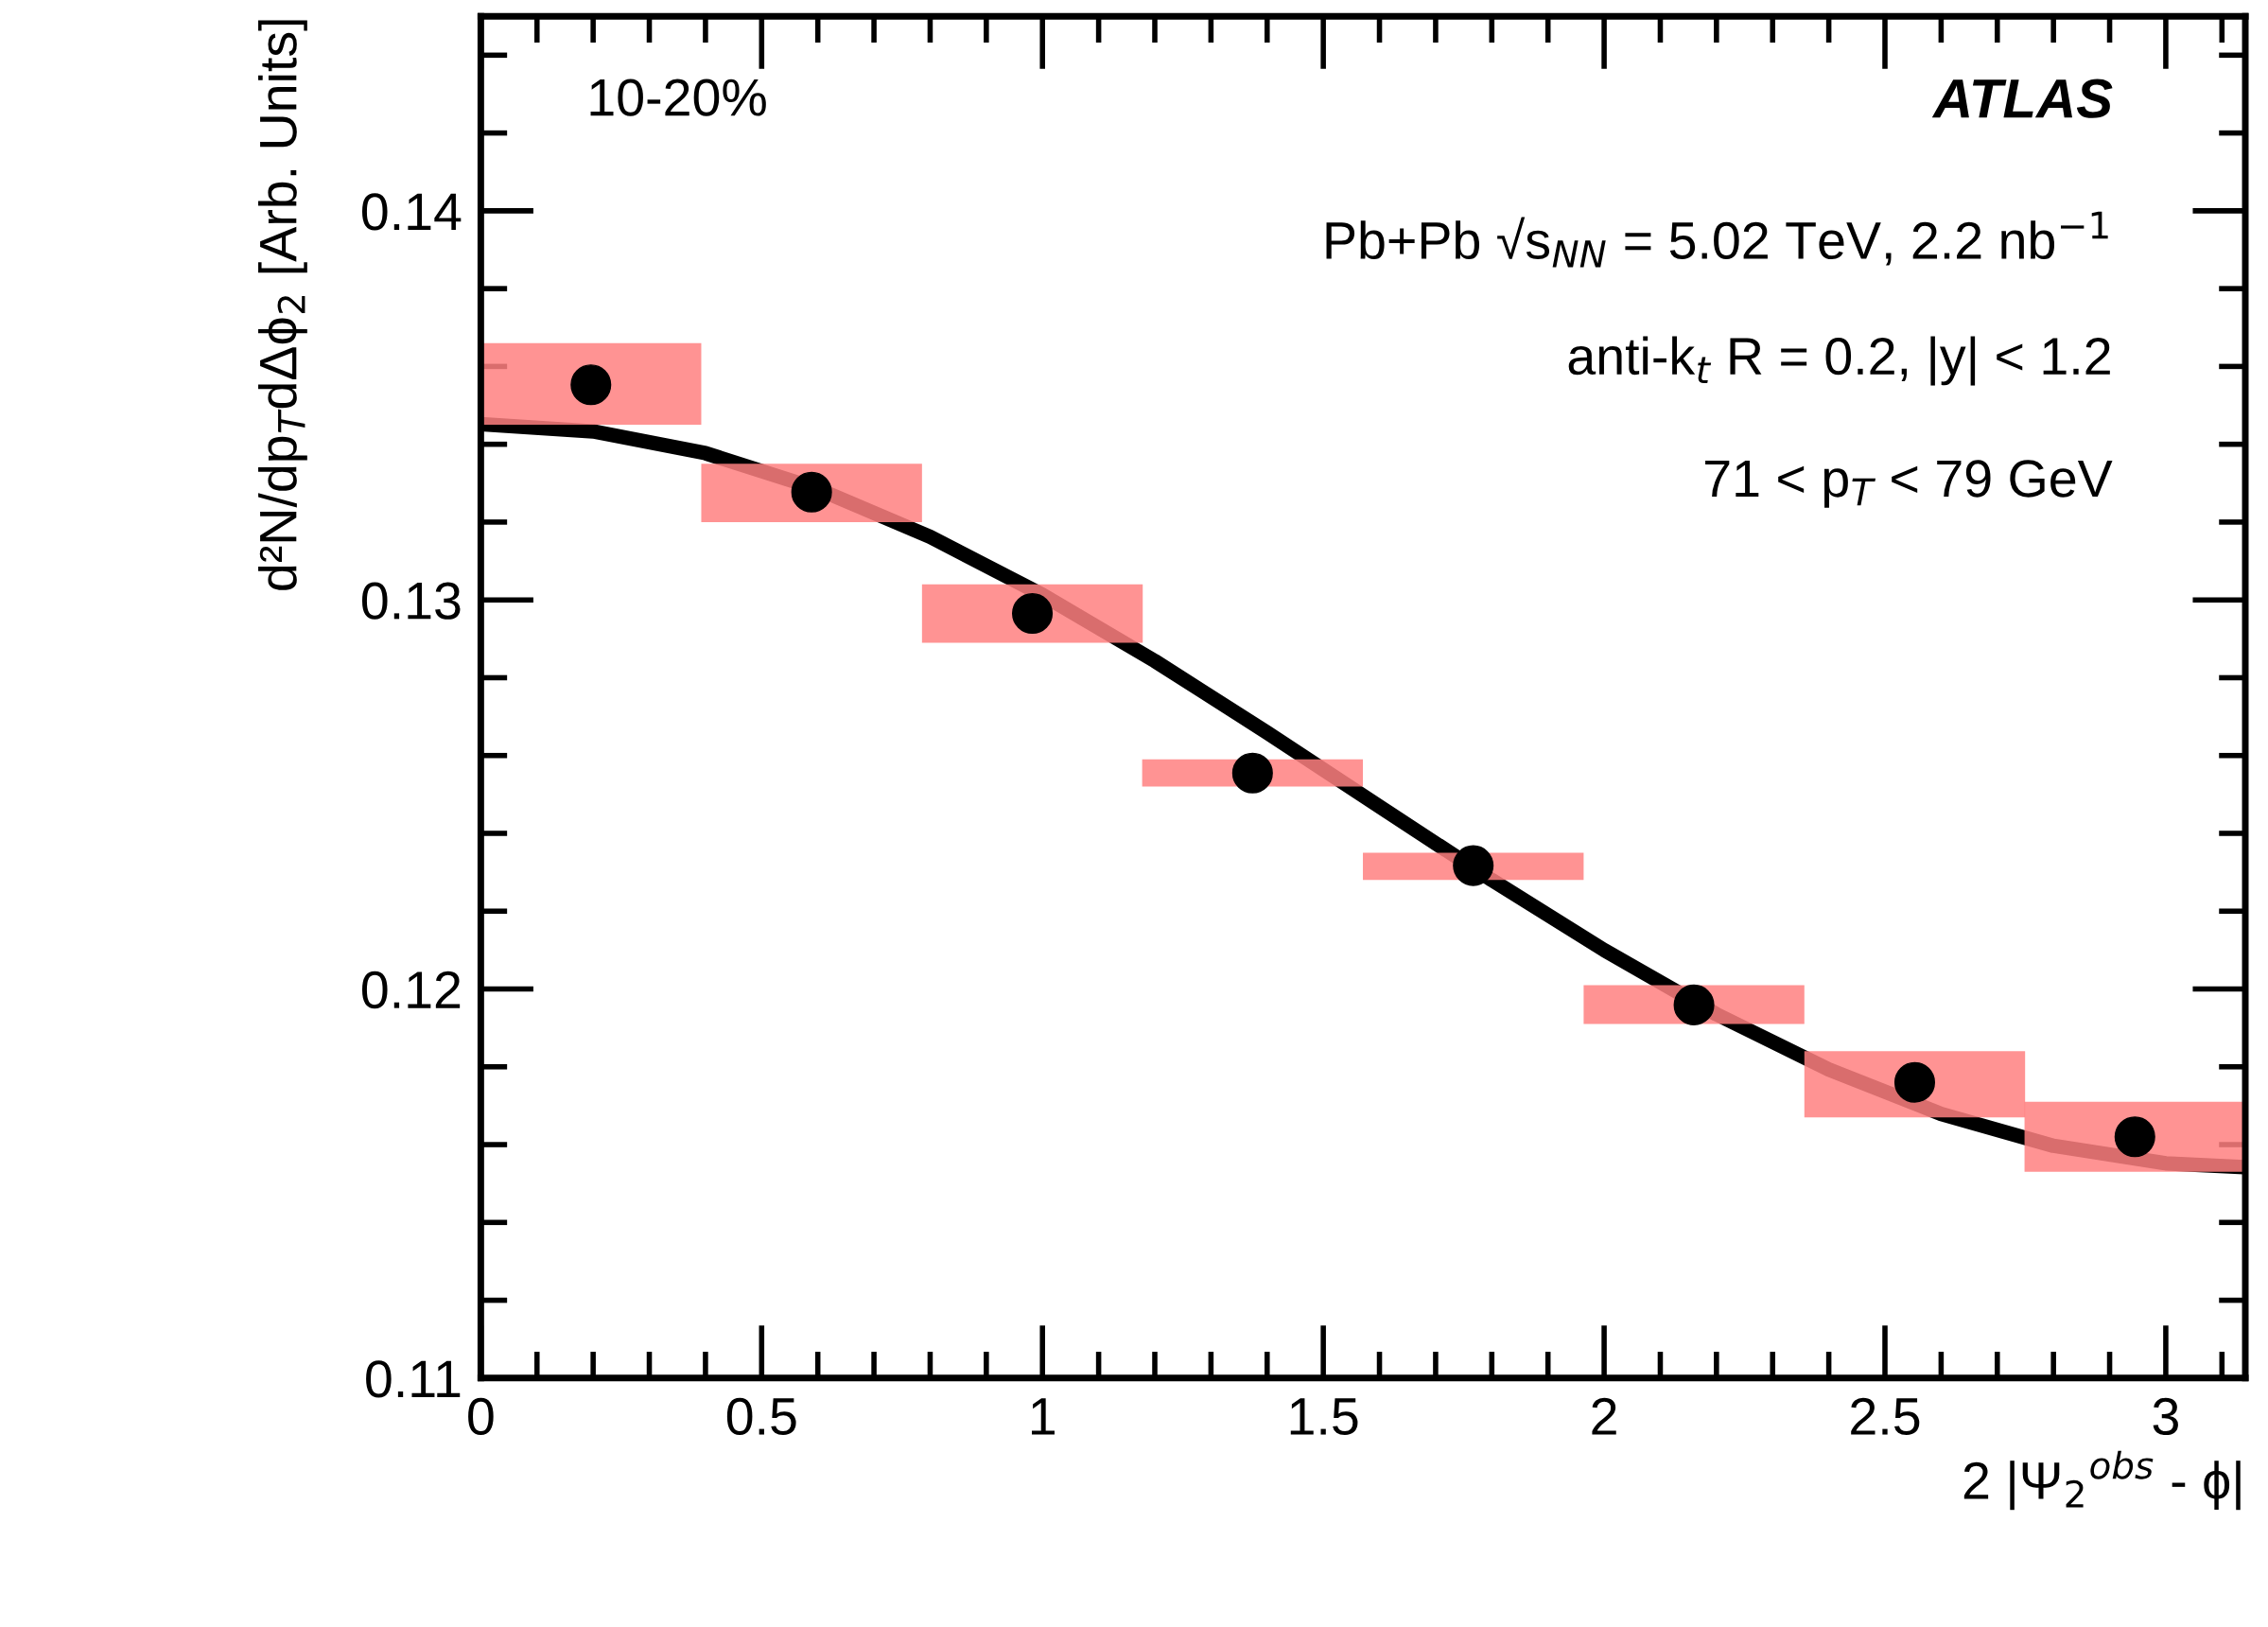  What do you see at coordinates (761, 1416) in the screenshot?
I see `x-tick-label: 0.5` at bounding box center [761, 1416].